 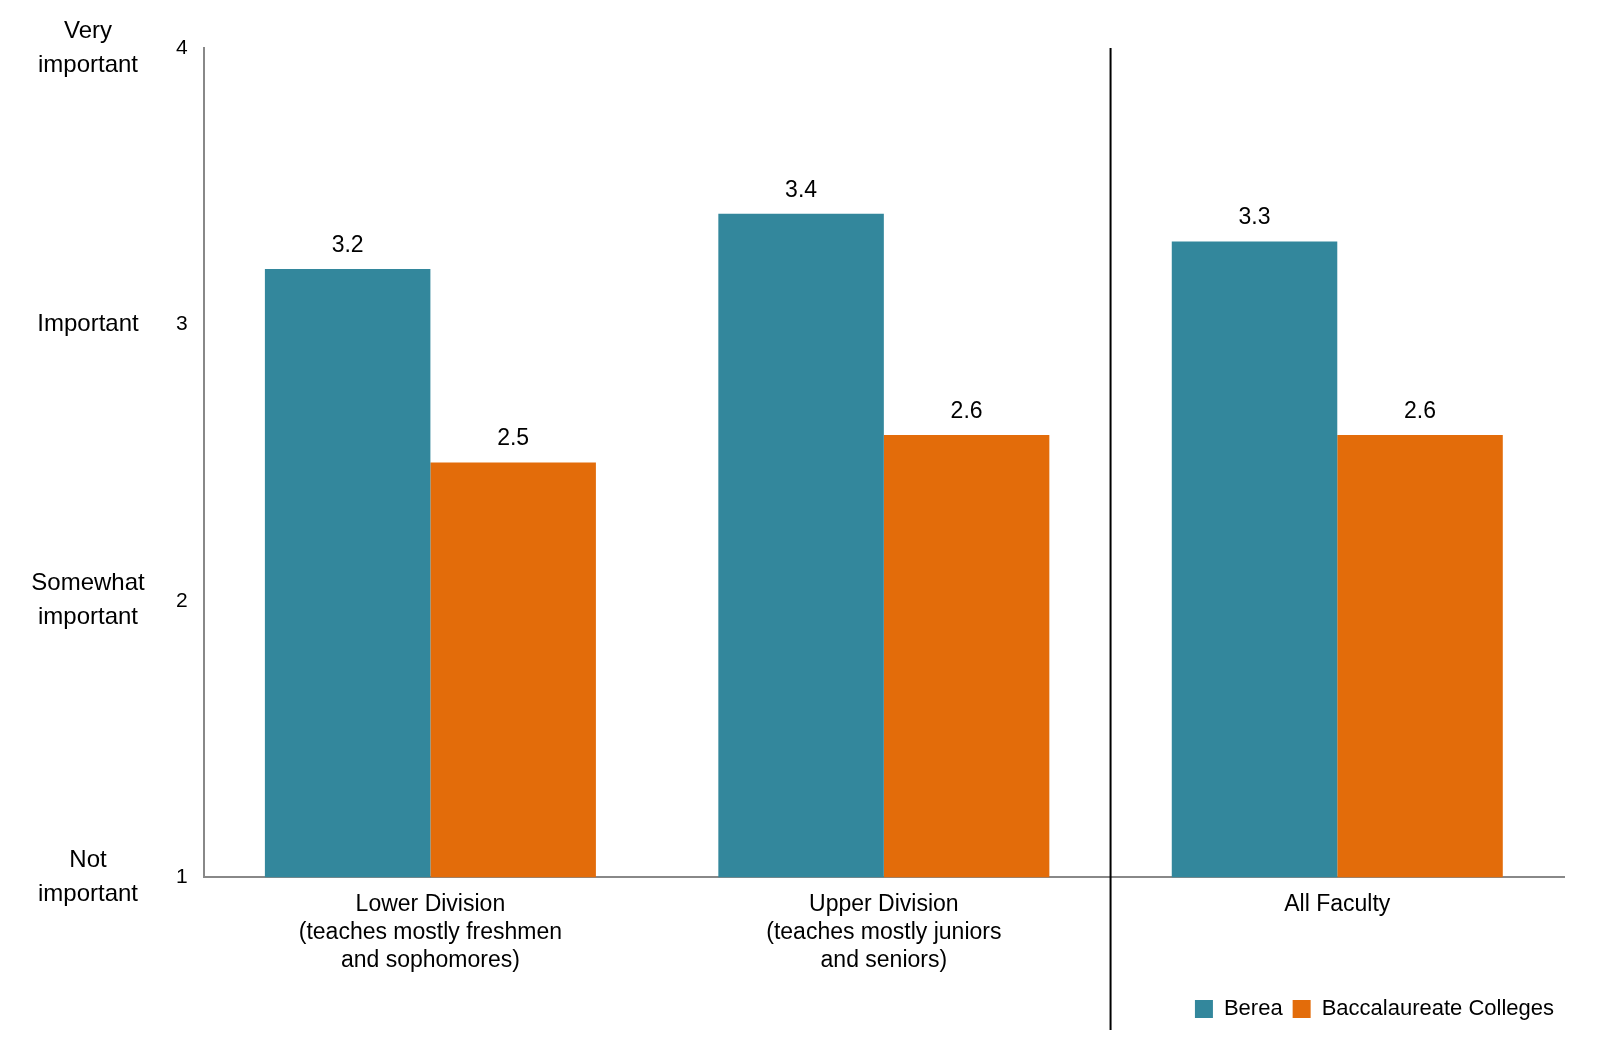 What do you see at coordinates (181, 323) in the screenshot?
I see `y-tick-label: 3` at bounding box center [181, 323].